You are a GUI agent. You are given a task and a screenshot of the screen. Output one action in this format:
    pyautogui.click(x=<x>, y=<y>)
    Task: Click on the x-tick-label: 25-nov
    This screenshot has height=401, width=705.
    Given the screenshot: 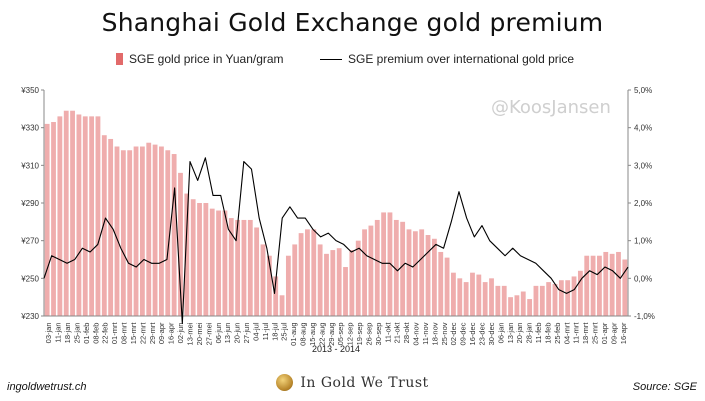 What is the action you would take?
    pyautogui.click(x=444, y=333)
    